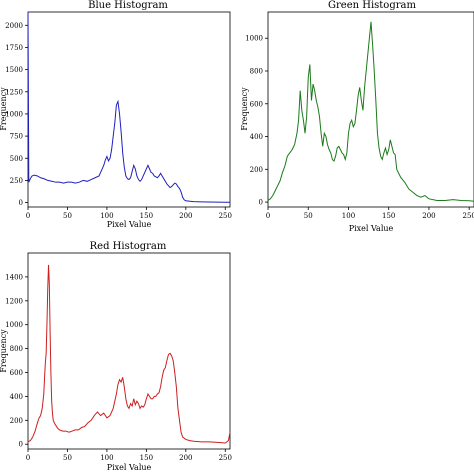 The image size is (474, 473). I want to click on red-histogram-y-tick-label: 200, so click(16, 421).